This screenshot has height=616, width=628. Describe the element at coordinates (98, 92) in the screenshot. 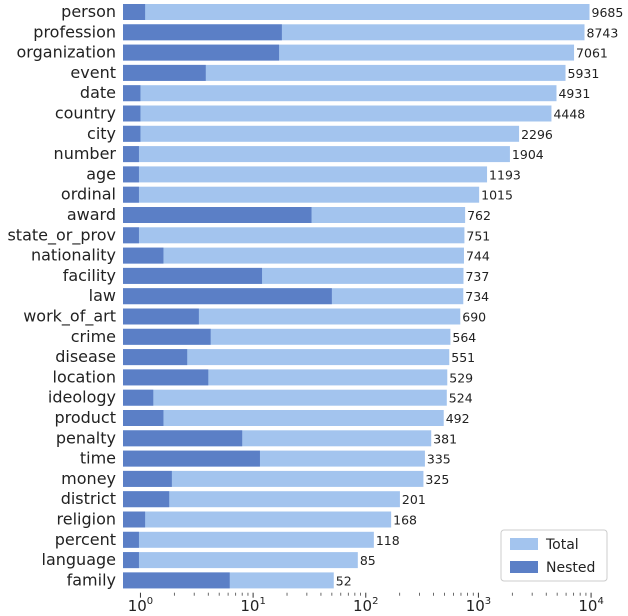

I see `category-label-date: date` at that location.